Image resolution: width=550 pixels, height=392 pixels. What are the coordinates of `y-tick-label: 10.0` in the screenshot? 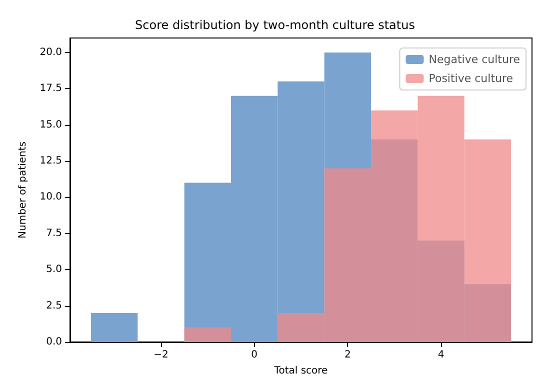 It's located at (51, 197).